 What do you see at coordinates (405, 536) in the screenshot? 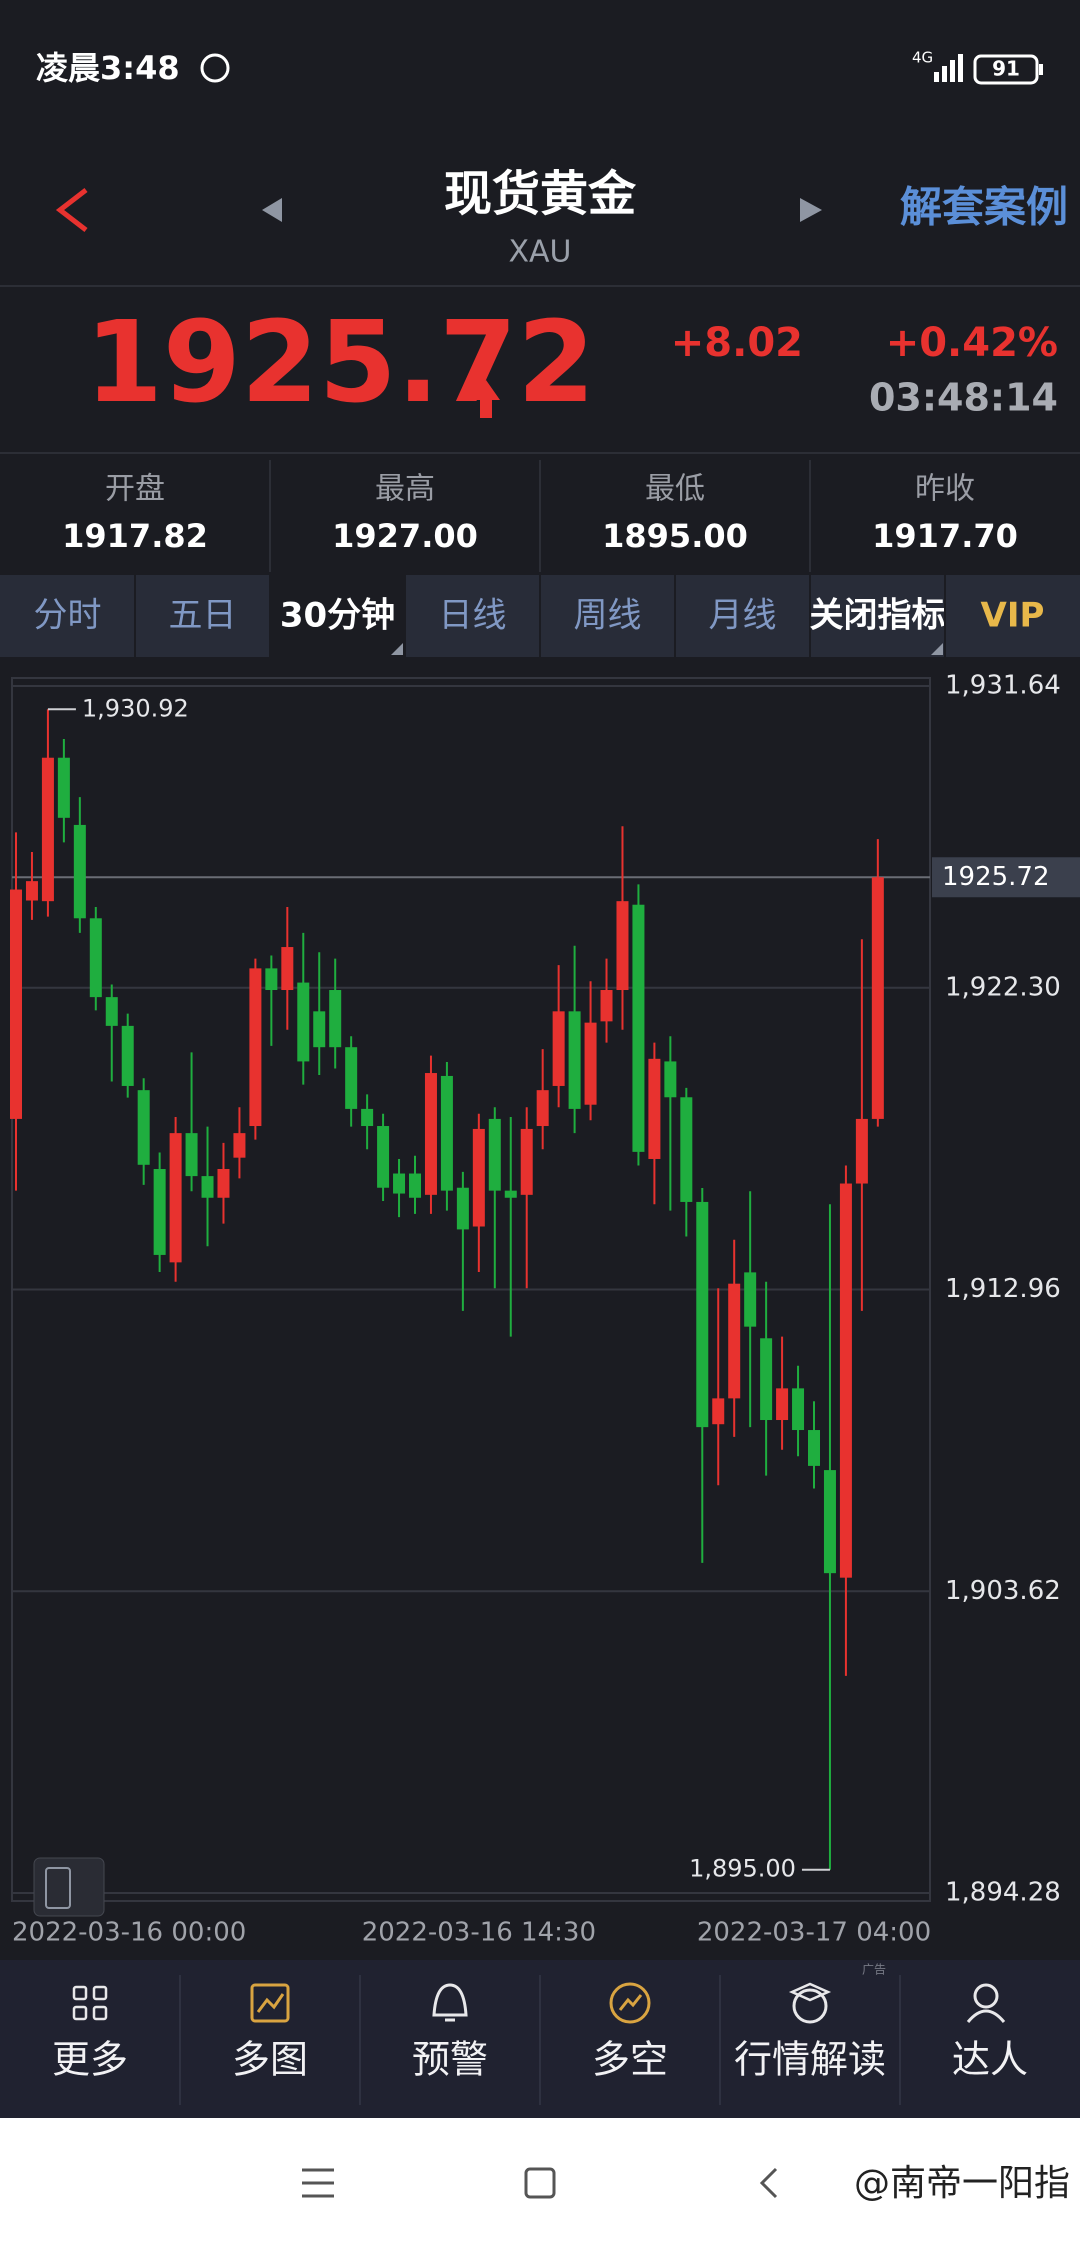
I see `stat-value: 1927.00` at bounding box center [405, 536].